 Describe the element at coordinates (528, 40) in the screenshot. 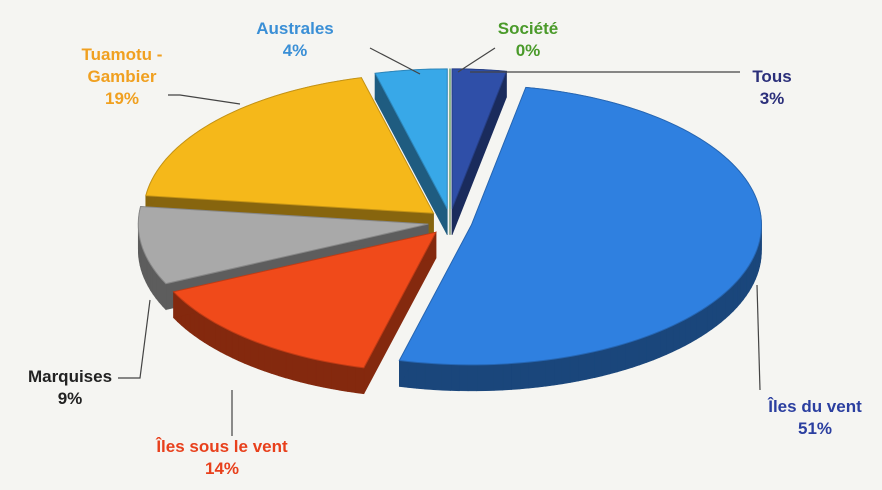

I see `slice-label: Société 0%` at that location.